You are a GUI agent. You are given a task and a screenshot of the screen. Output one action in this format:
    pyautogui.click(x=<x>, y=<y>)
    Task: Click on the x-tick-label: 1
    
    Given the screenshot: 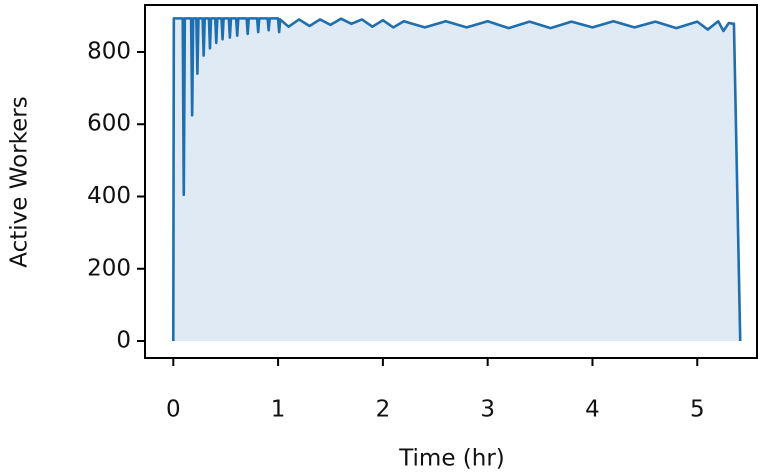 What is the action you would take?
    pyautogui.click(x=278, y=410)
    